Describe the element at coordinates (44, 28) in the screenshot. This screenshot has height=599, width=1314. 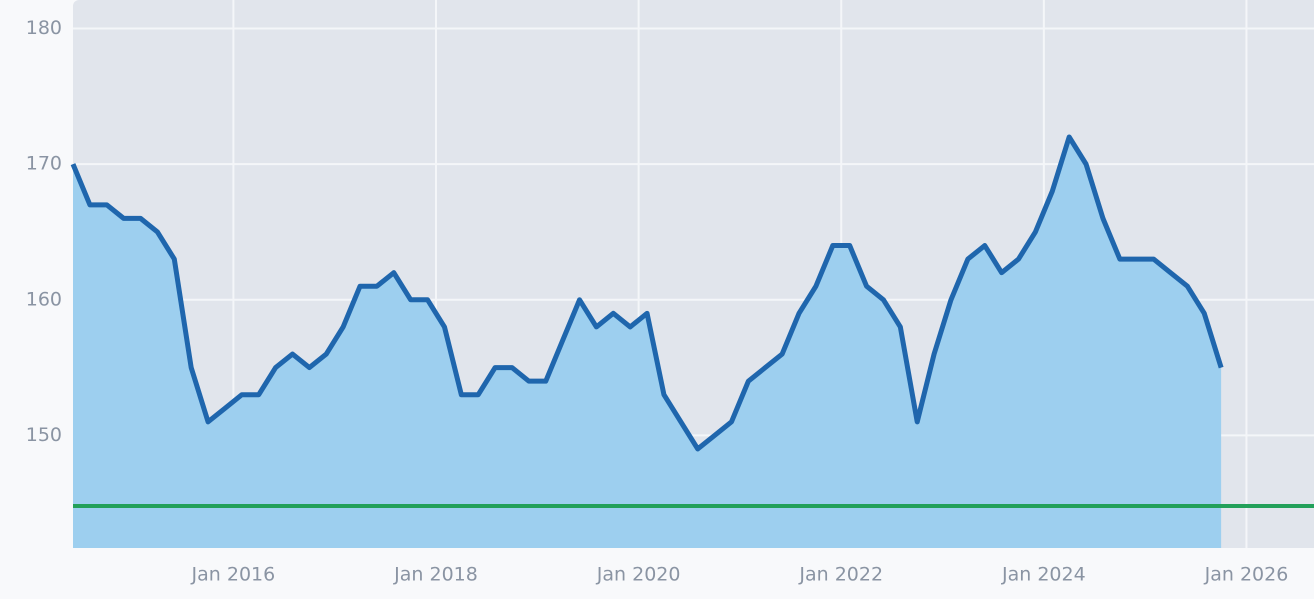
I see `y-tick-label: 180` at that location.